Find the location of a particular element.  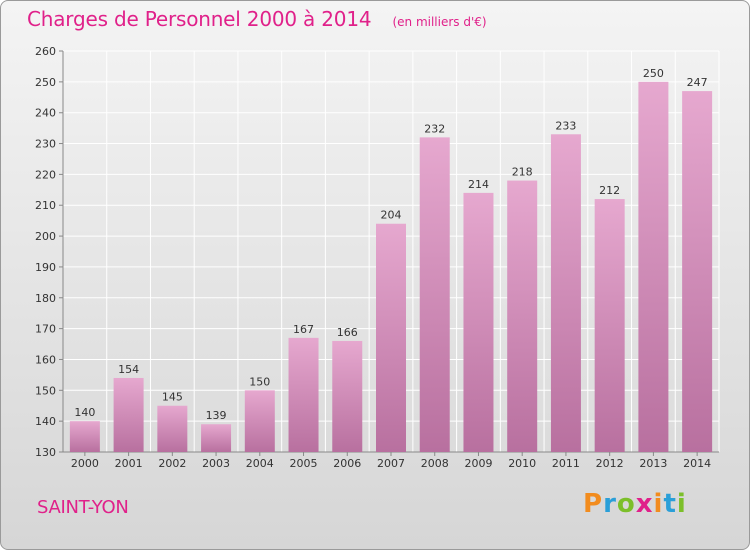

bar-value-label: 140 is located at coordinates (84, 412).